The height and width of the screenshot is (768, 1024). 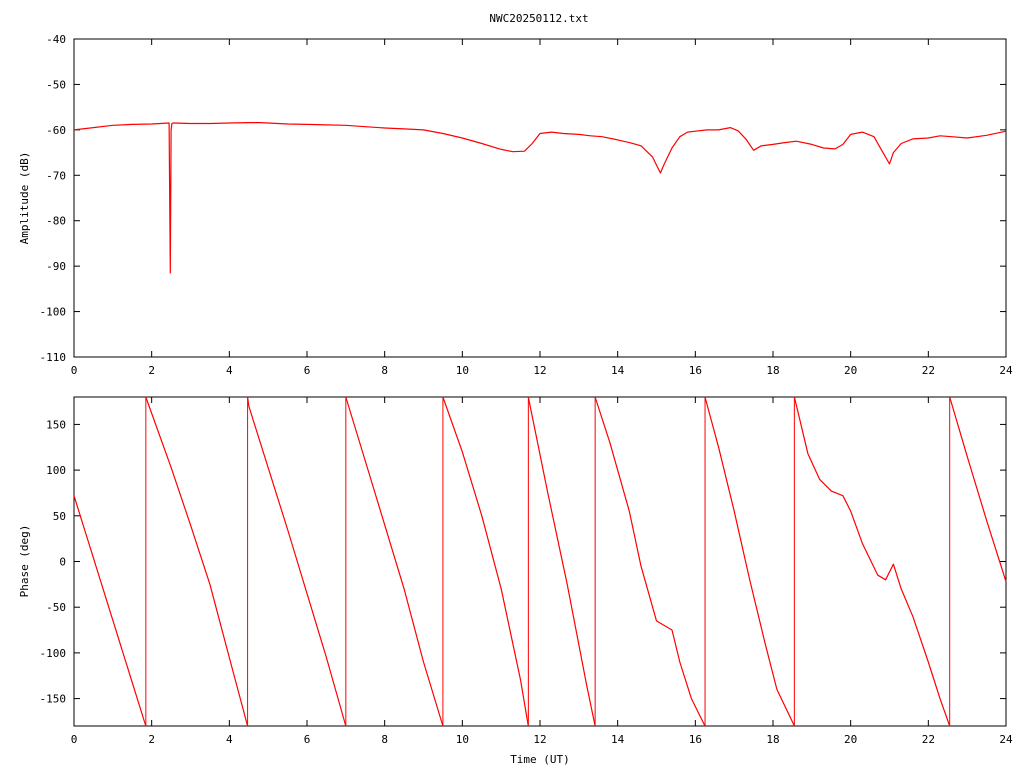 What do you see at coordinates (56, 221) in the screenshot?
I see `y-tick-label: -80` at bounding box center [56, 221].